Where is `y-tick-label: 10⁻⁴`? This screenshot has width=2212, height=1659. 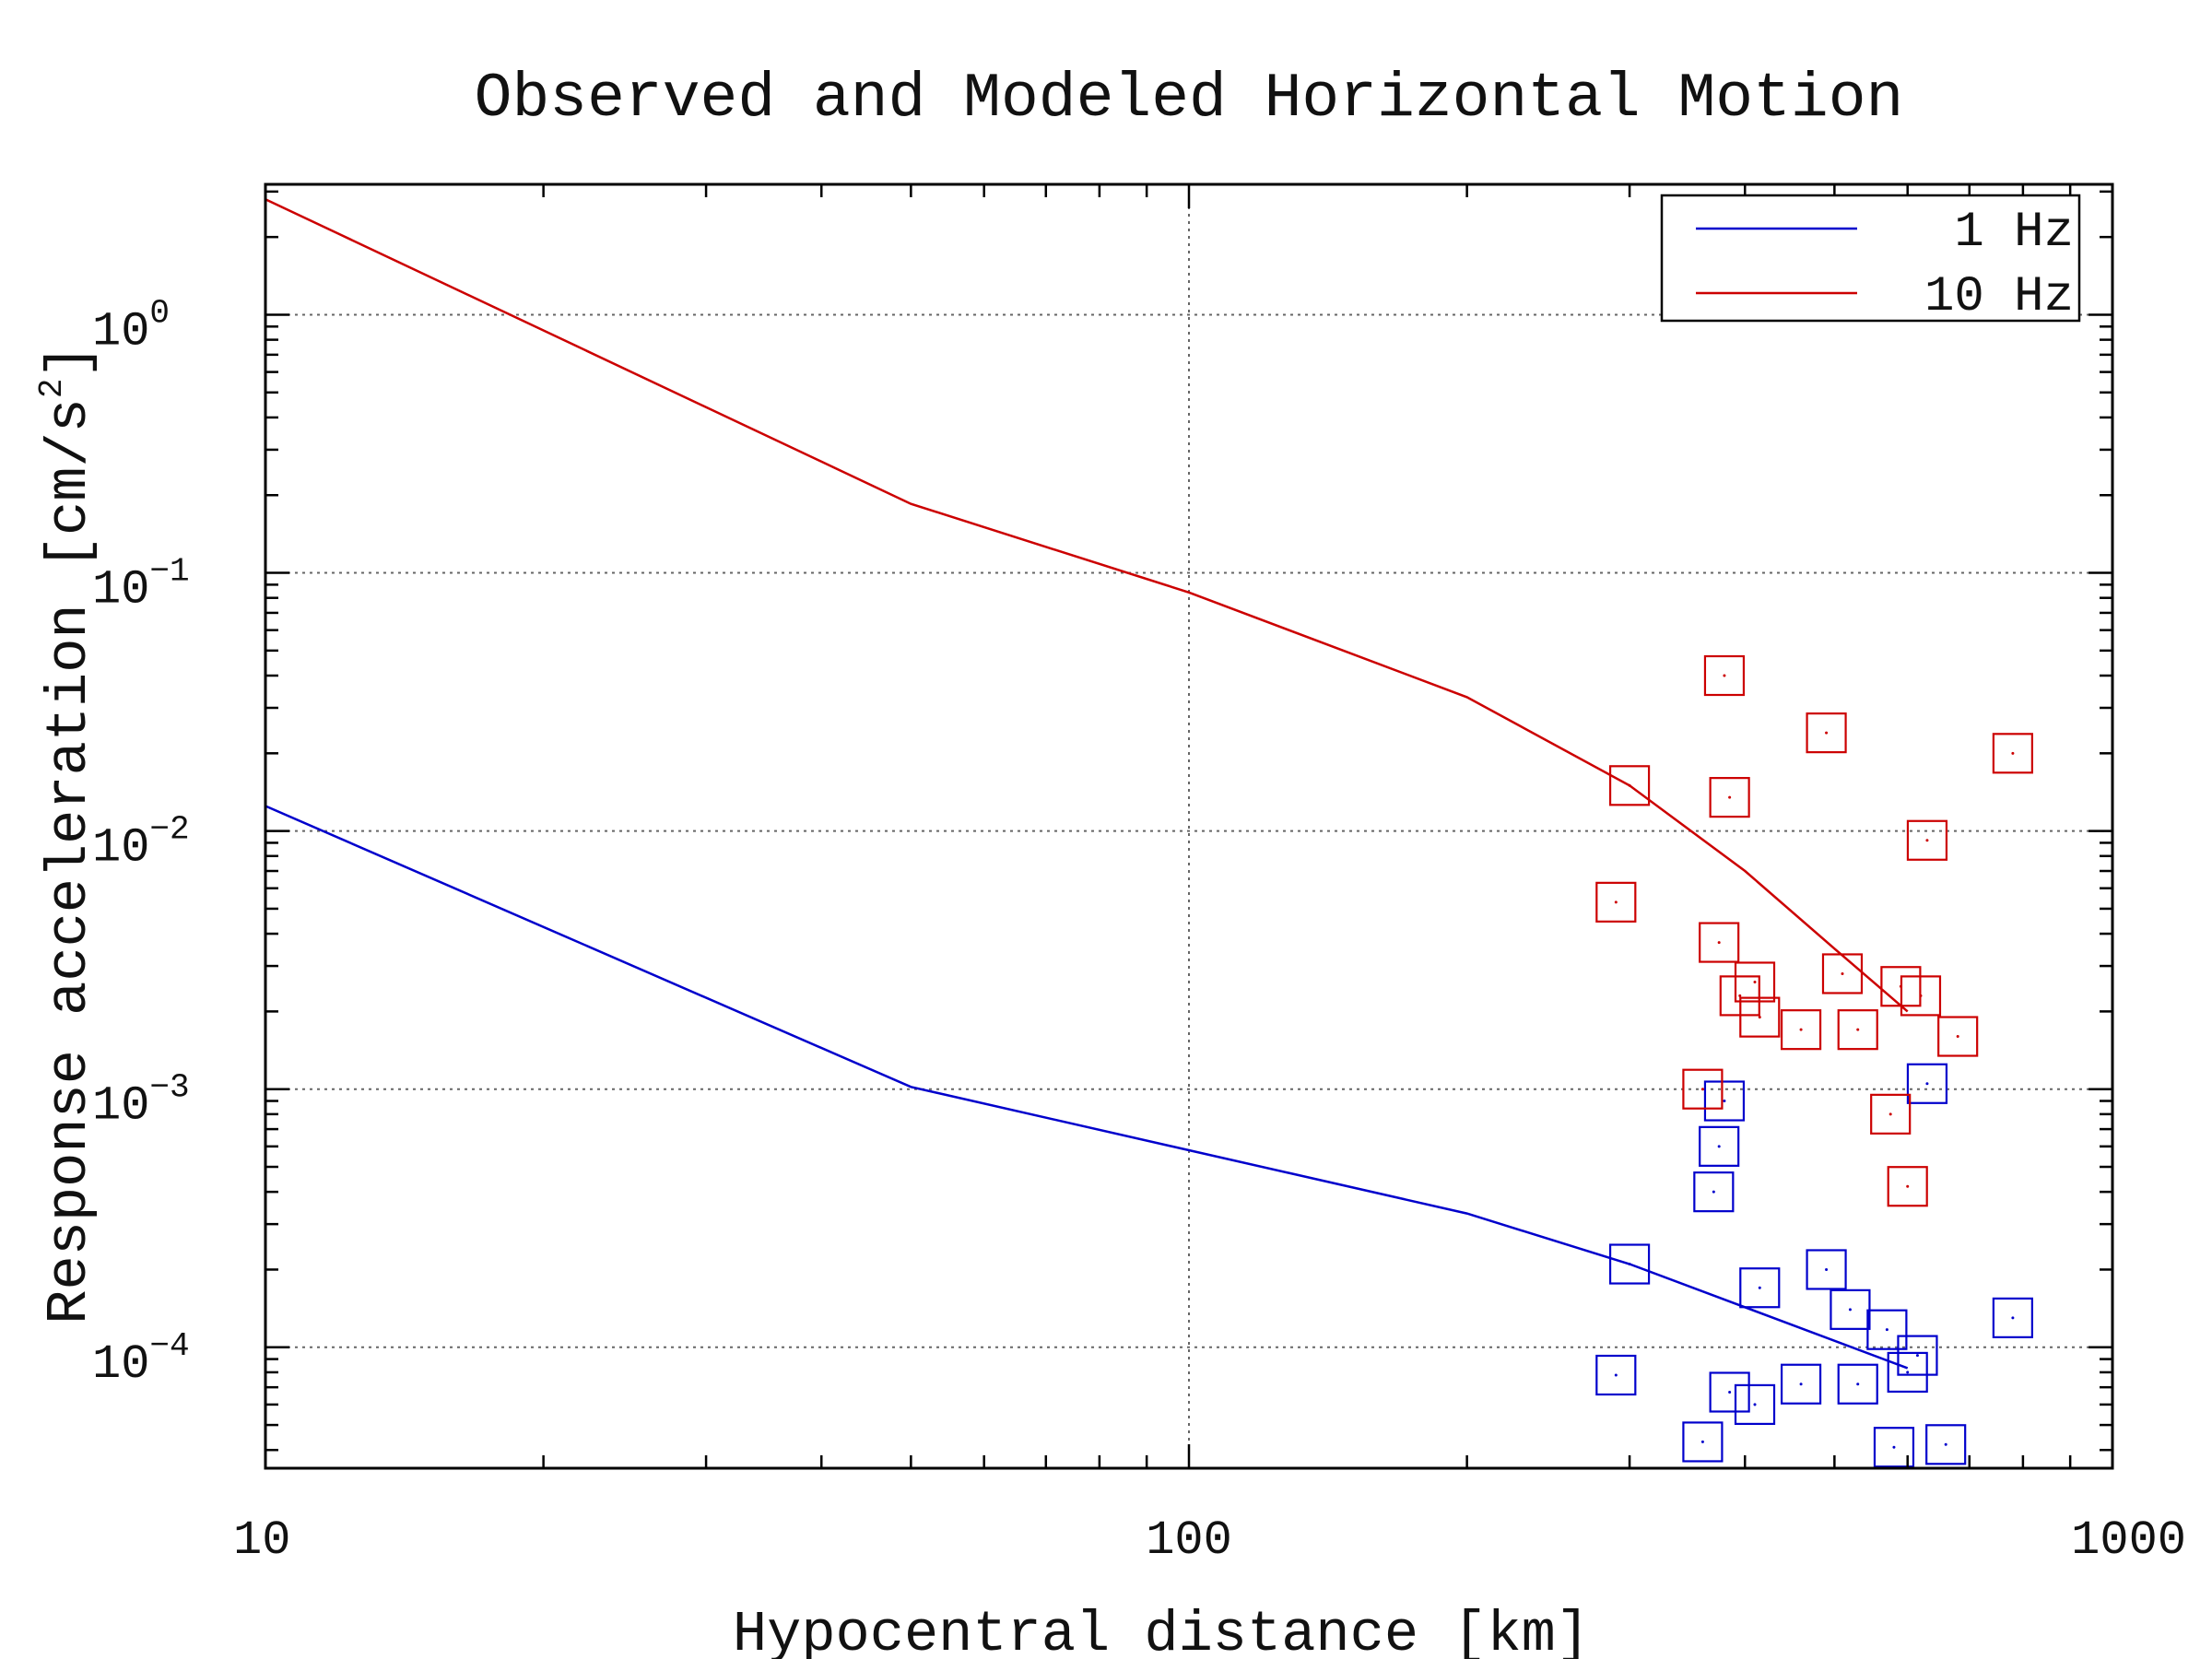
y-tick-label: 10⁻⁴ is located at coordinates (141, 1359).